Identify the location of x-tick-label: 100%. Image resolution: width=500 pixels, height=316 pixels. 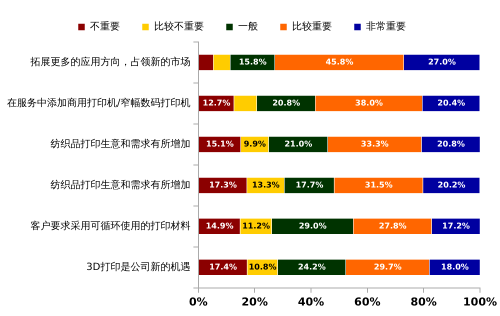
(480, 301).